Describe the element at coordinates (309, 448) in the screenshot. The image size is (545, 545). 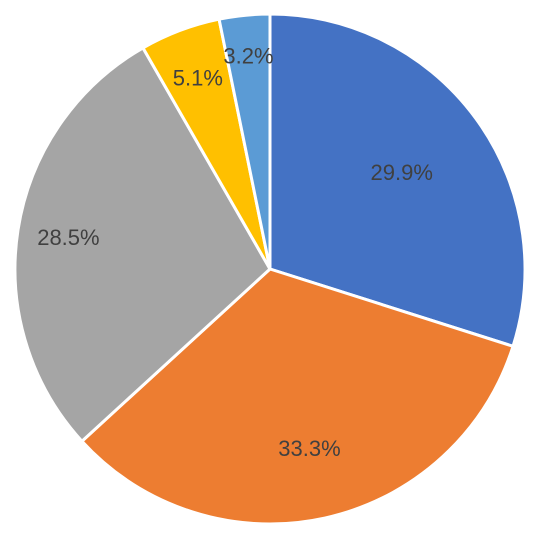
I see `pie-slice-label-2: 33.3%` at that location.